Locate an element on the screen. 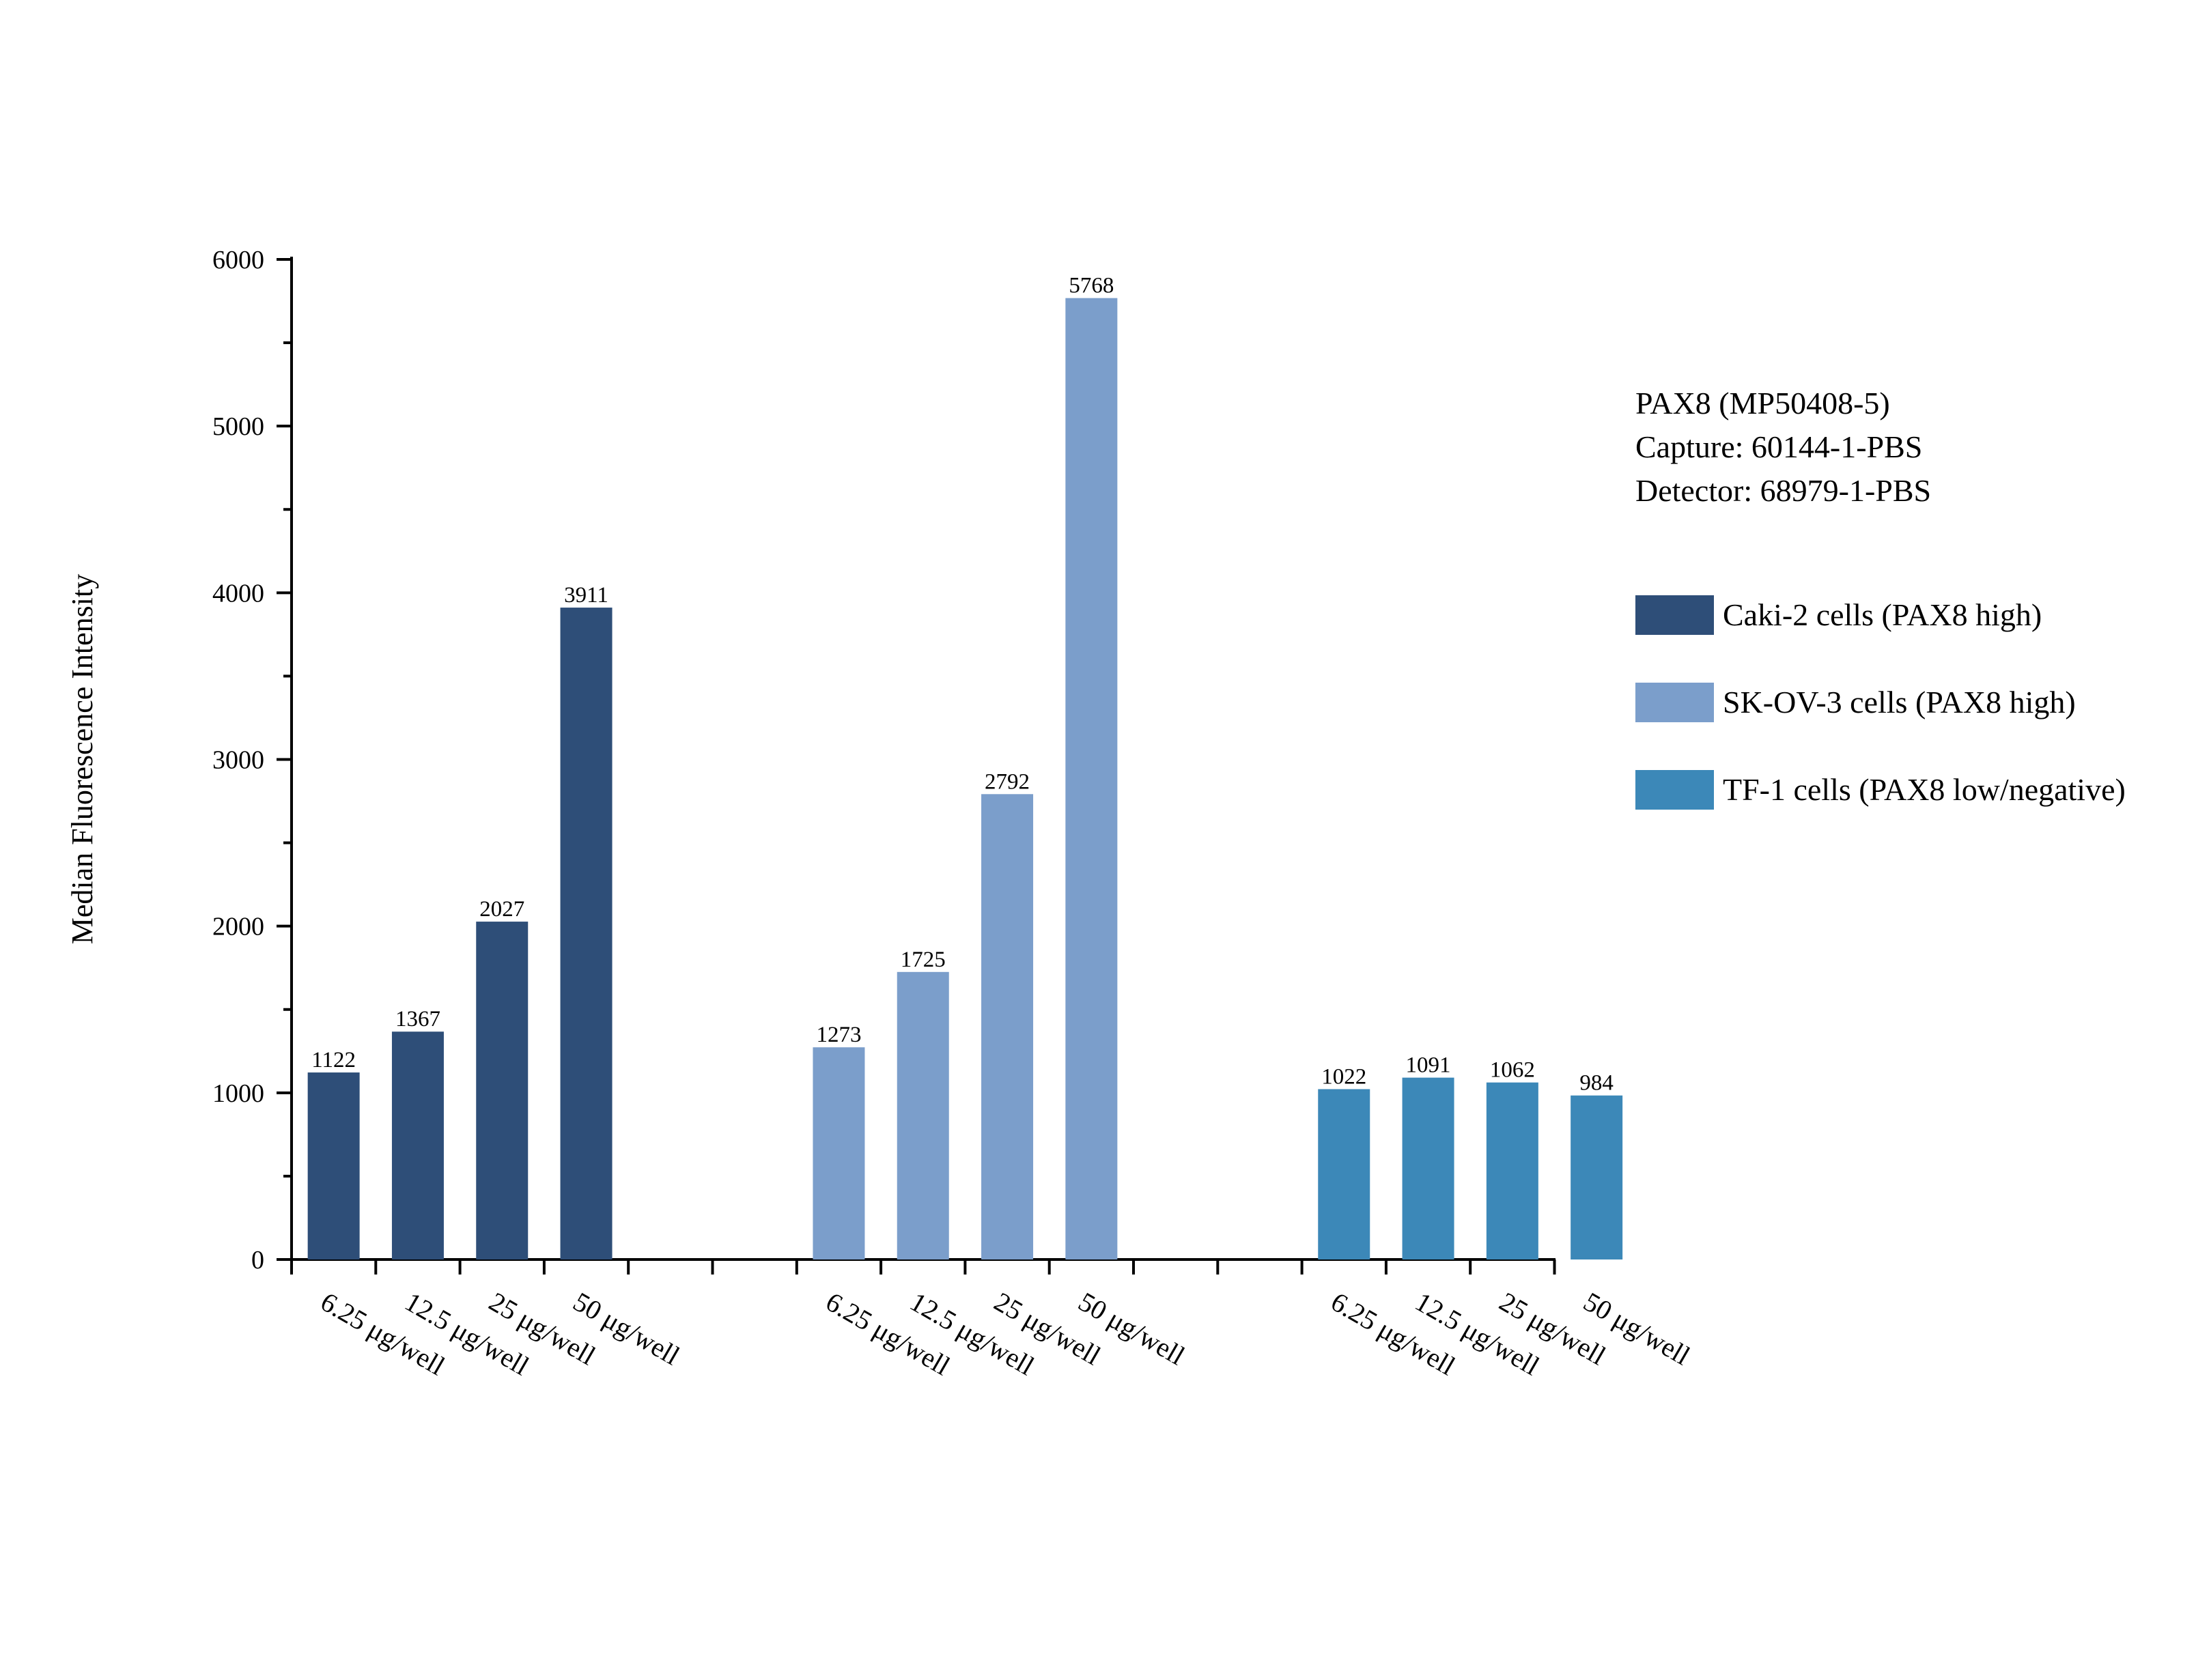 Image resolution: width=2196 pixels, height=1680 pixels. legend-label: Caki-2 cells (PAX8 high) is located at coordinates (1882, 614).